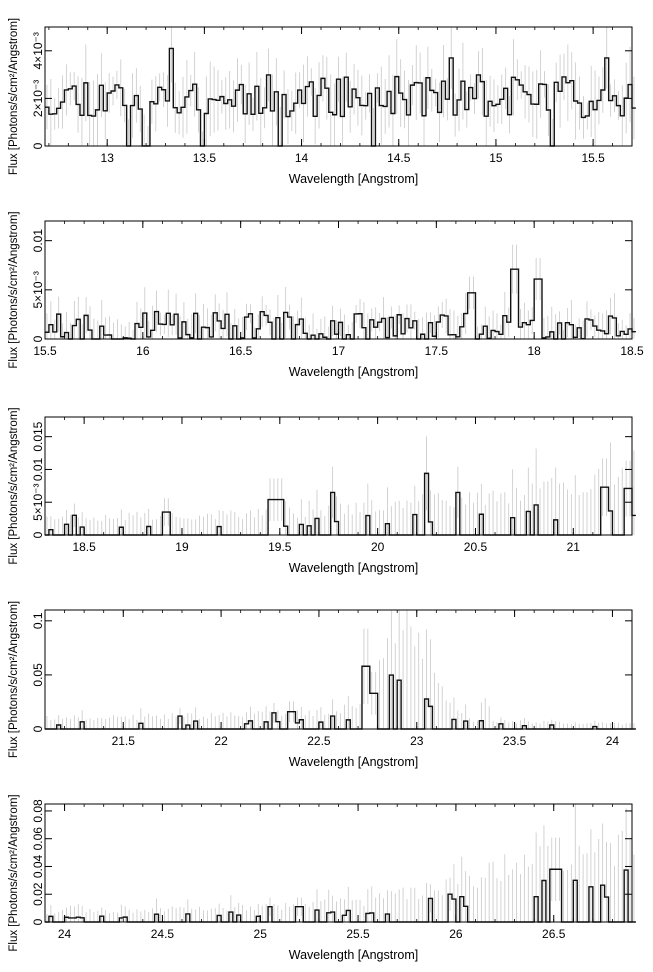 Image resolution: width=653 pixels, height=972 pixels. I want to click on x-tick-label: 14, so click(302, 158).